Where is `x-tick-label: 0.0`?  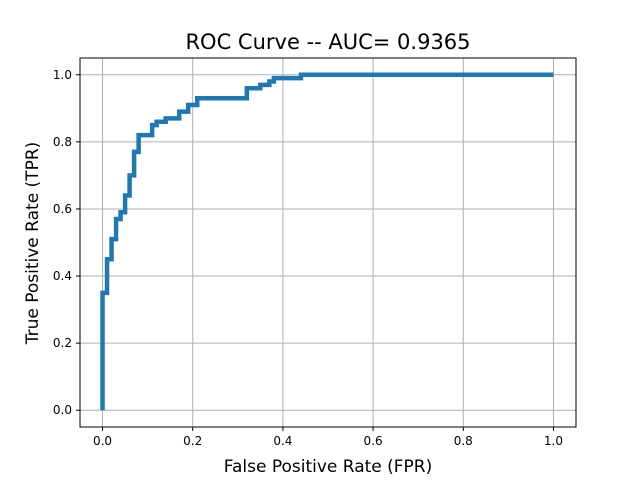 x-tick-label: 0.0 is located at coordinates (102, 441).